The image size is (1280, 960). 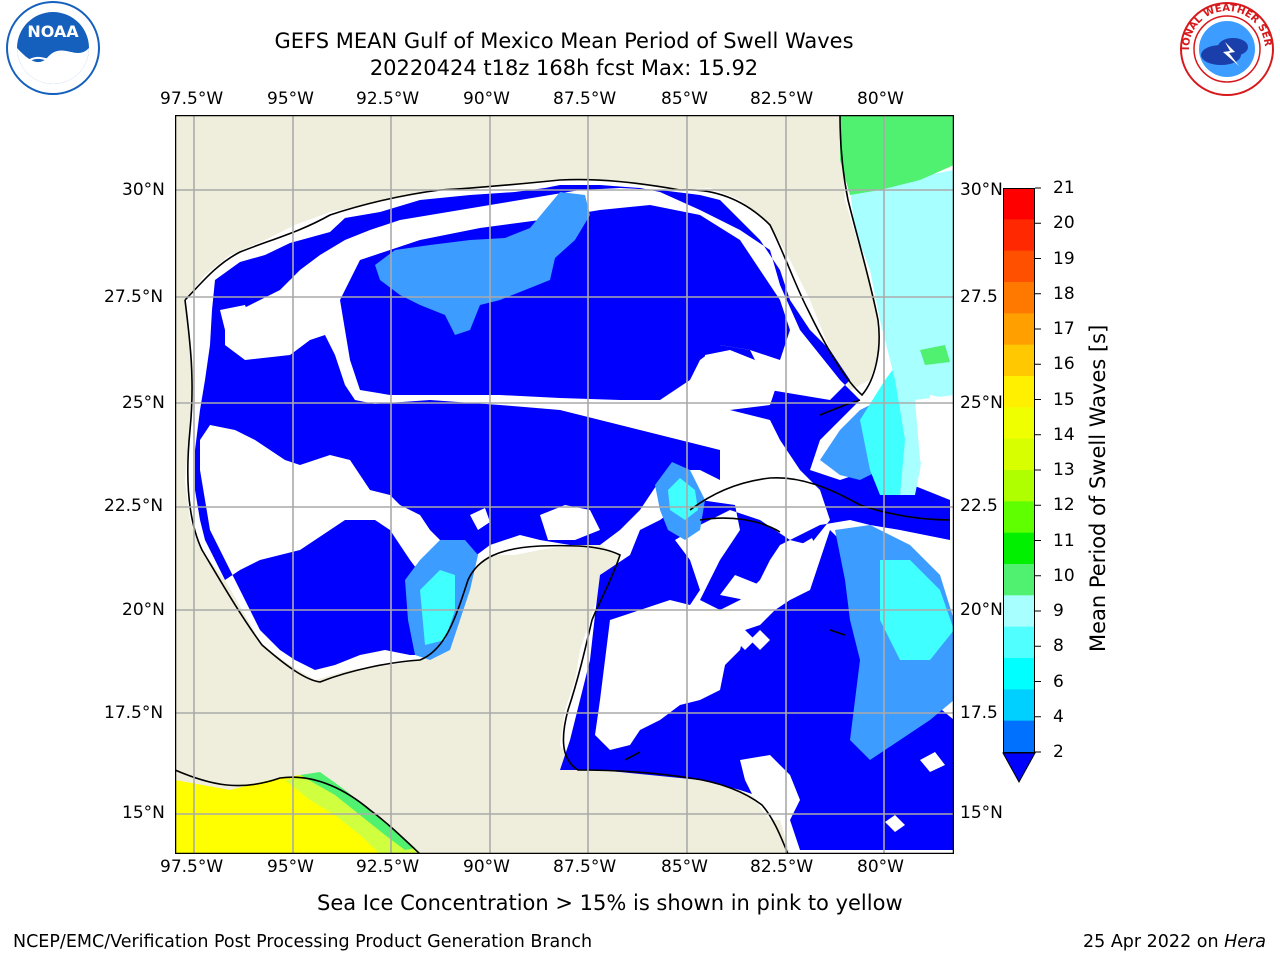 What do you see at coordinates (437, 607) in the screenshot?
I see `swell-region-cyan` at bounding box center [437, 607].